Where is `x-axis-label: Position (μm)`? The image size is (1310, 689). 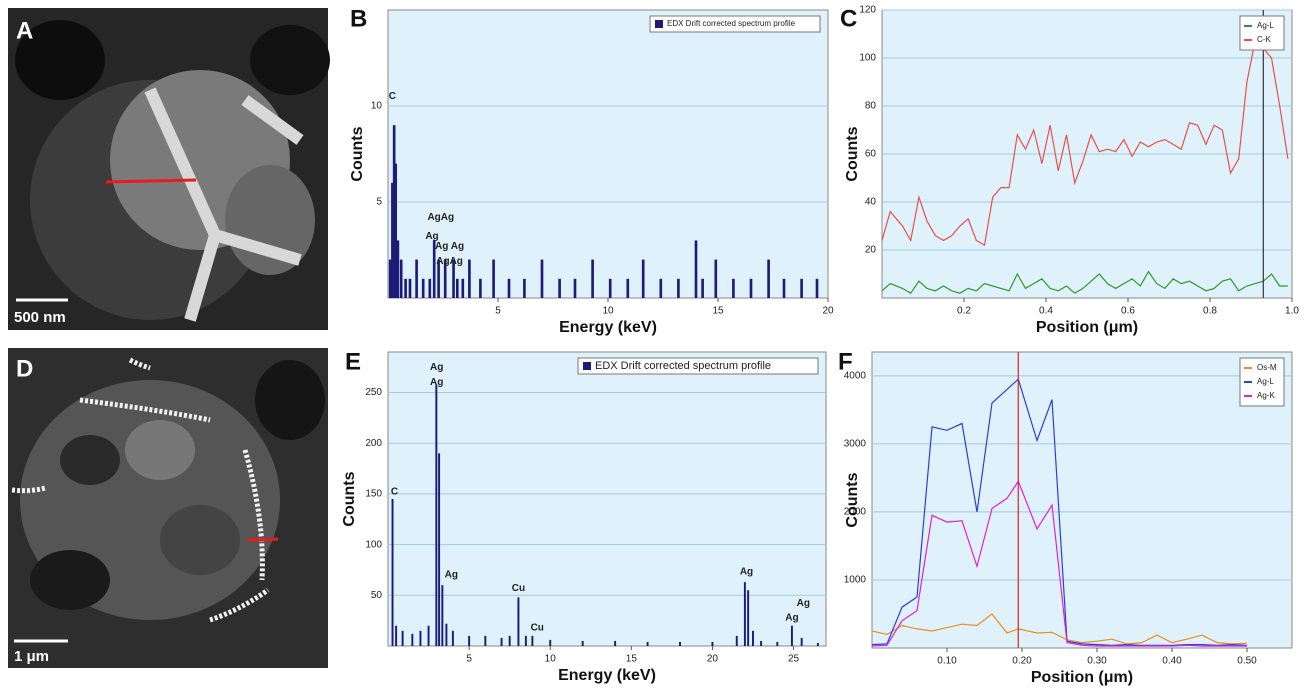 x-axis-label: Position (μm) is located at coordinates (1087, 327).